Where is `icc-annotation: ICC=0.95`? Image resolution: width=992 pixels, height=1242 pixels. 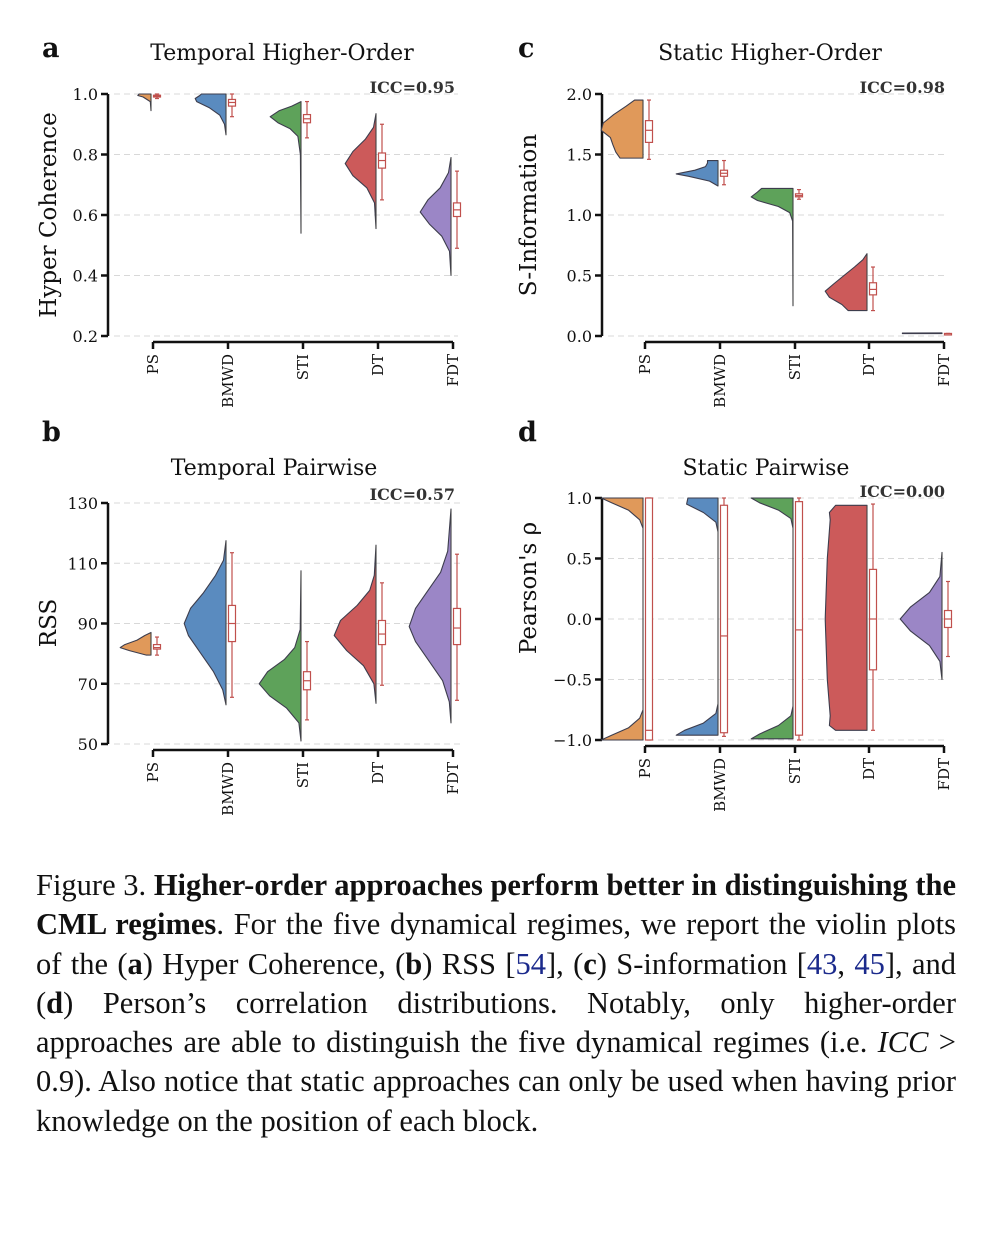 icc-annotation: ICC=0.95 is located at coordinates (412, 87).